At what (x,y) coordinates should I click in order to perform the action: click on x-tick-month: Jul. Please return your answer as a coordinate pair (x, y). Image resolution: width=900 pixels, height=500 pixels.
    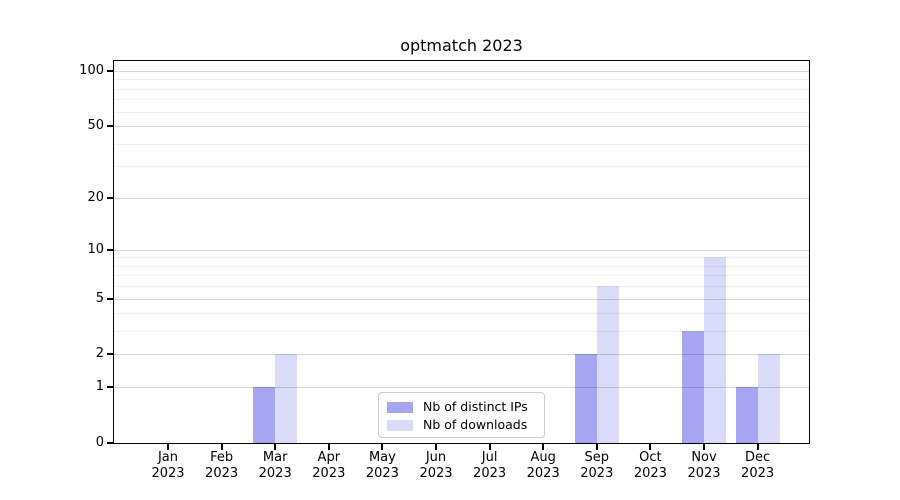
    Looking at the image, I should click on (489, 457).